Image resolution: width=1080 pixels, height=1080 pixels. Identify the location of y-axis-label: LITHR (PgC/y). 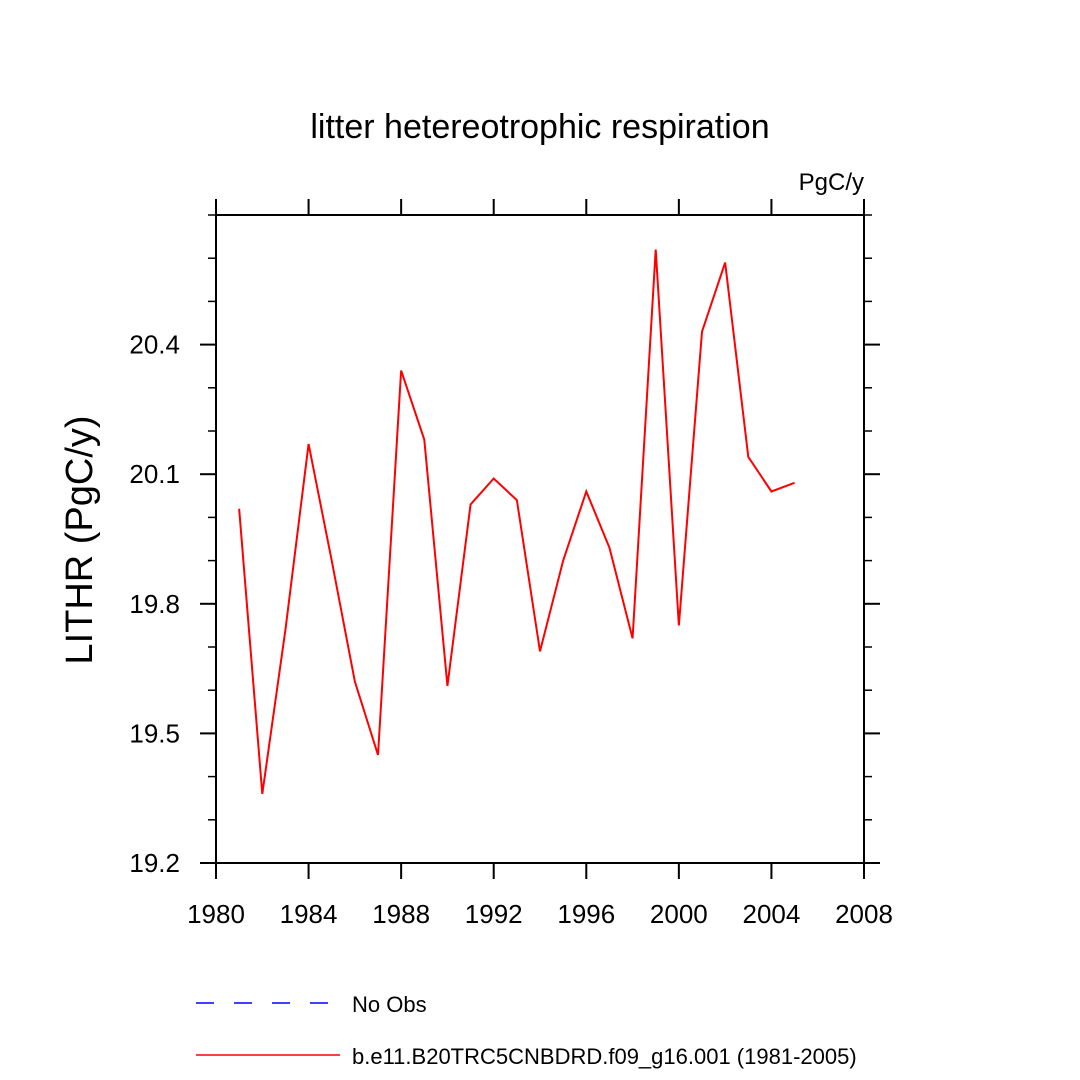
(80, 539).